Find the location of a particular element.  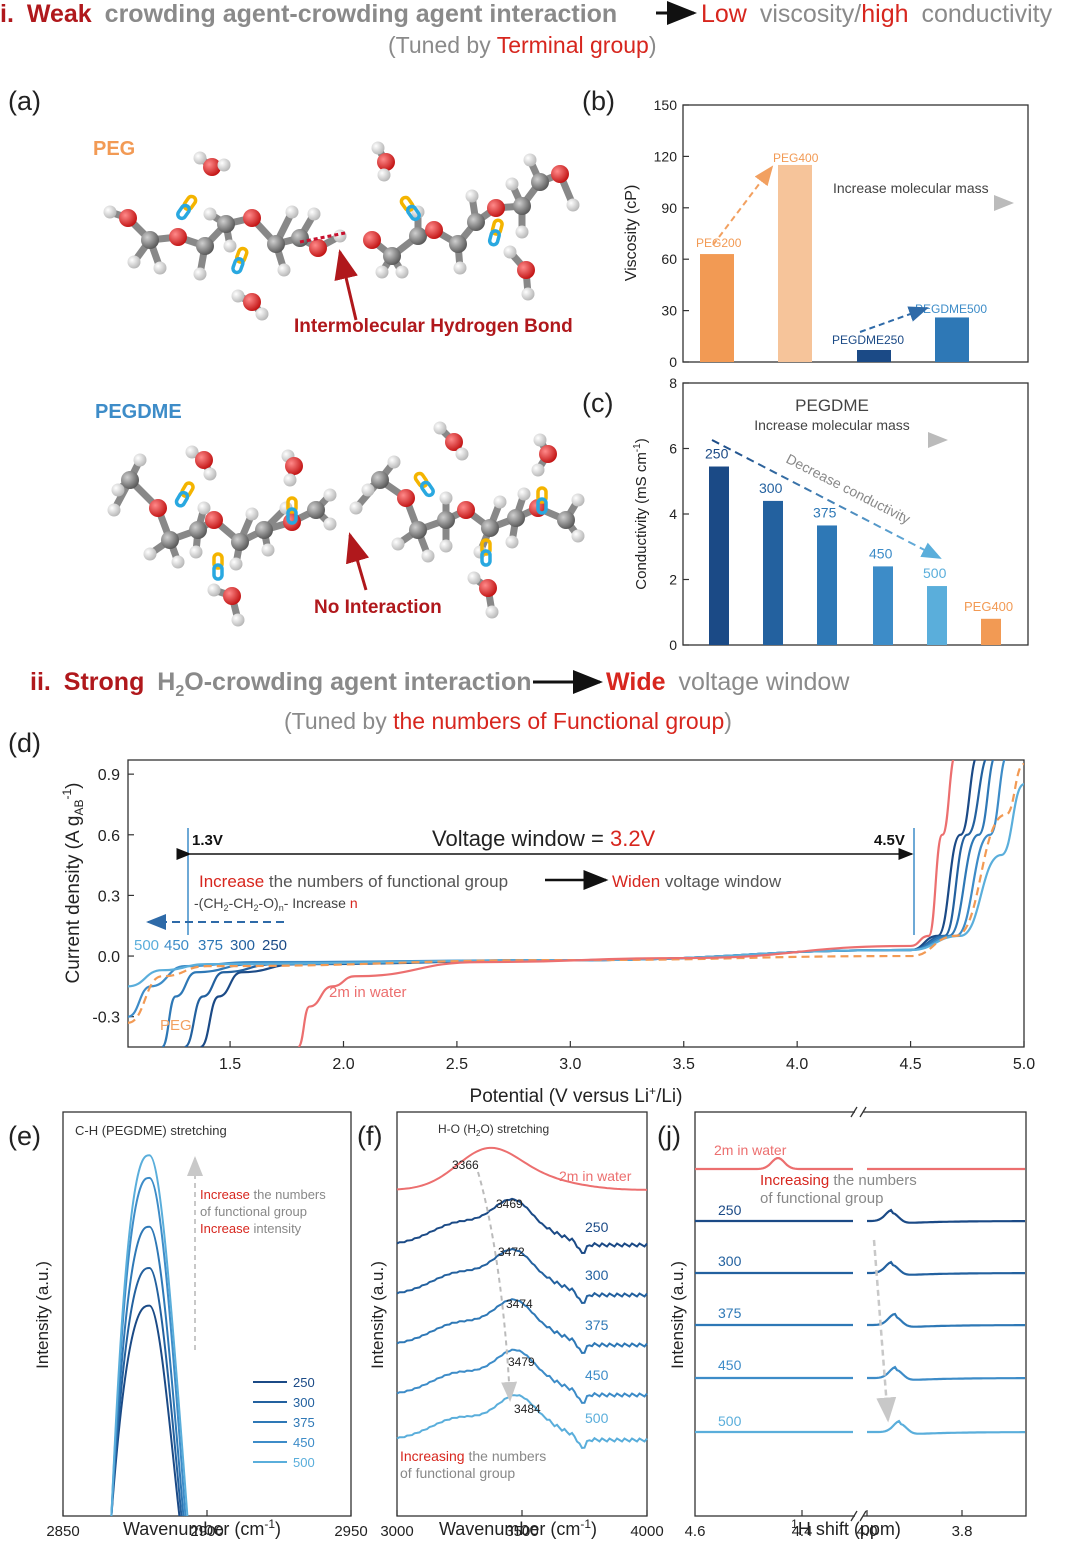

curve-label: 375 is located at coordinates (210, 945).